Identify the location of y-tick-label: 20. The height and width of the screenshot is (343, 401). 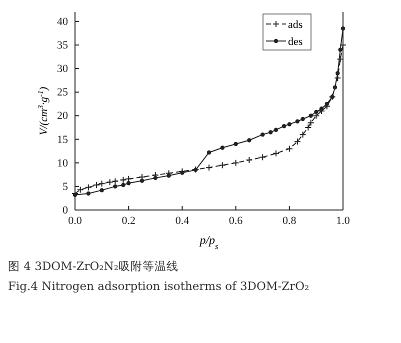
(62, 116).